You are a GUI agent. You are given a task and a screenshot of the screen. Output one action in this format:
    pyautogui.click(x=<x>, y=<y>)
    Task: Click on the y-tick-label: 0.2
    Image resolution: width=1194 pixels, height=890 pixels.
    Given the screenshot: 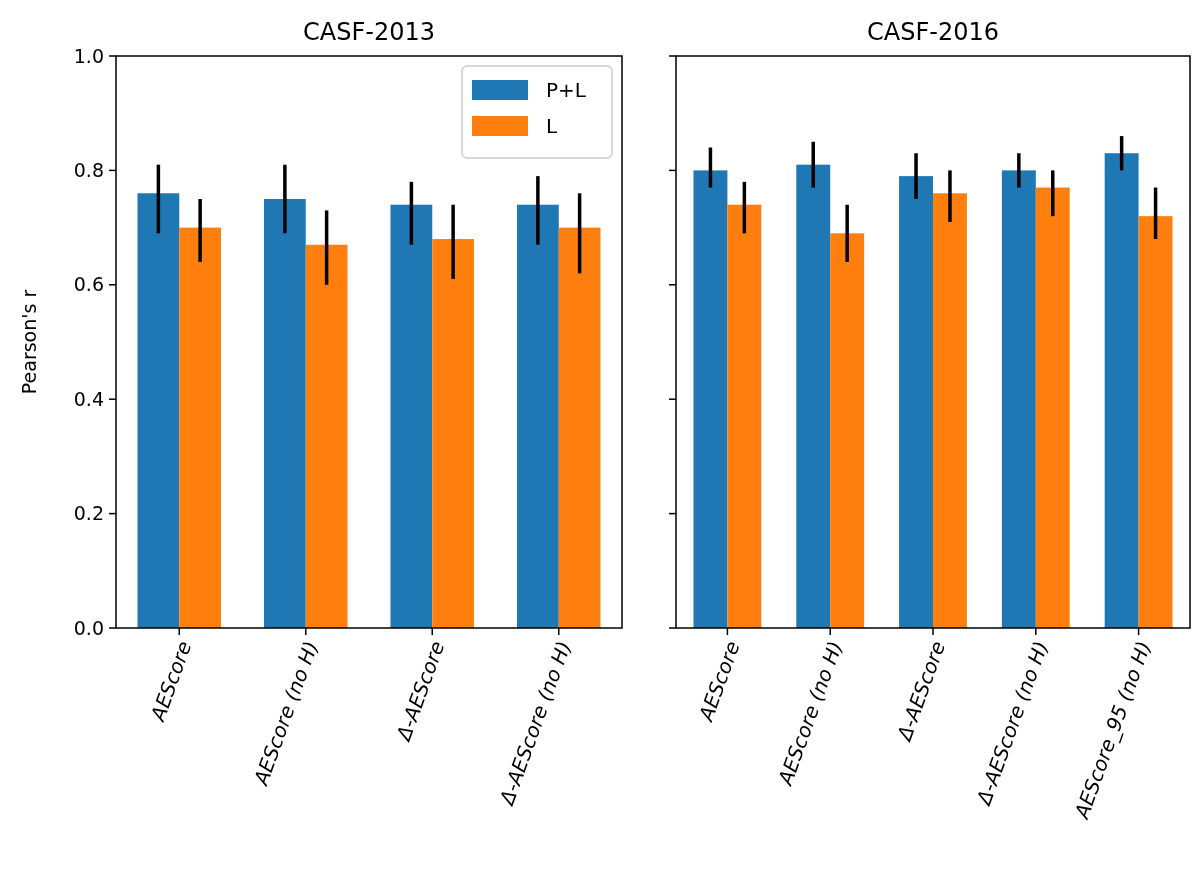 What is the action you would take?
    pyautogui.click(x=88, y=513)
    